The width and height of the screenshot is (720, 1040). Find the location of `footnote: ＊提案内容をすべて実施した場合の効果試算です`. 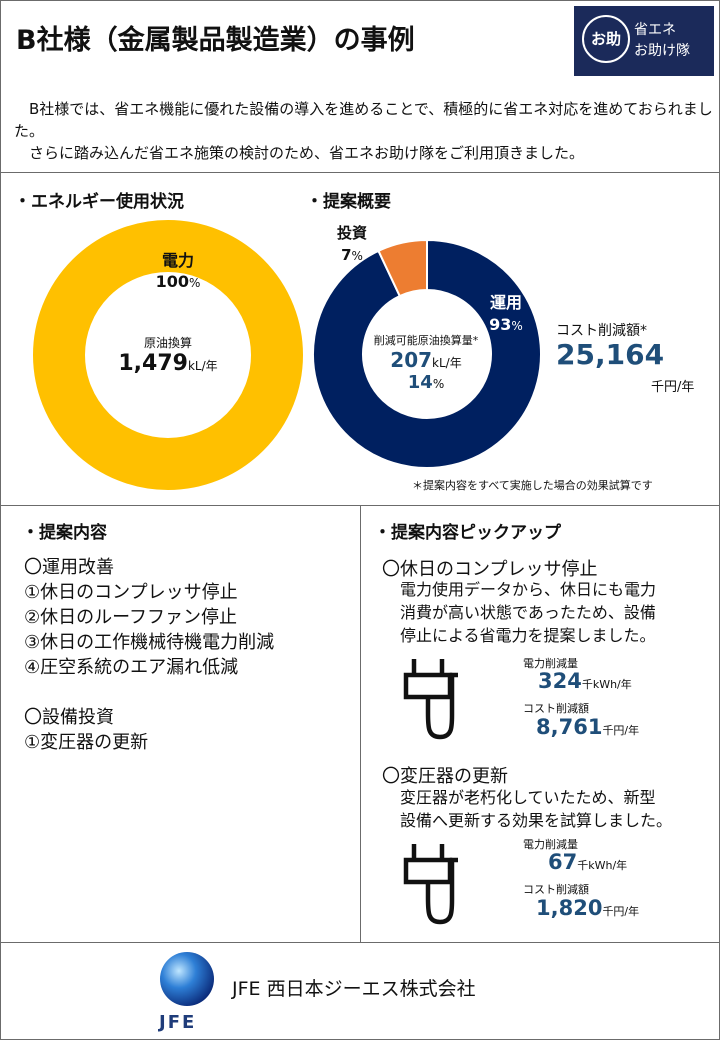

footnote: ＊提案内容をすべて実施した場合の効果試算です is located at coordinates (532, 485).